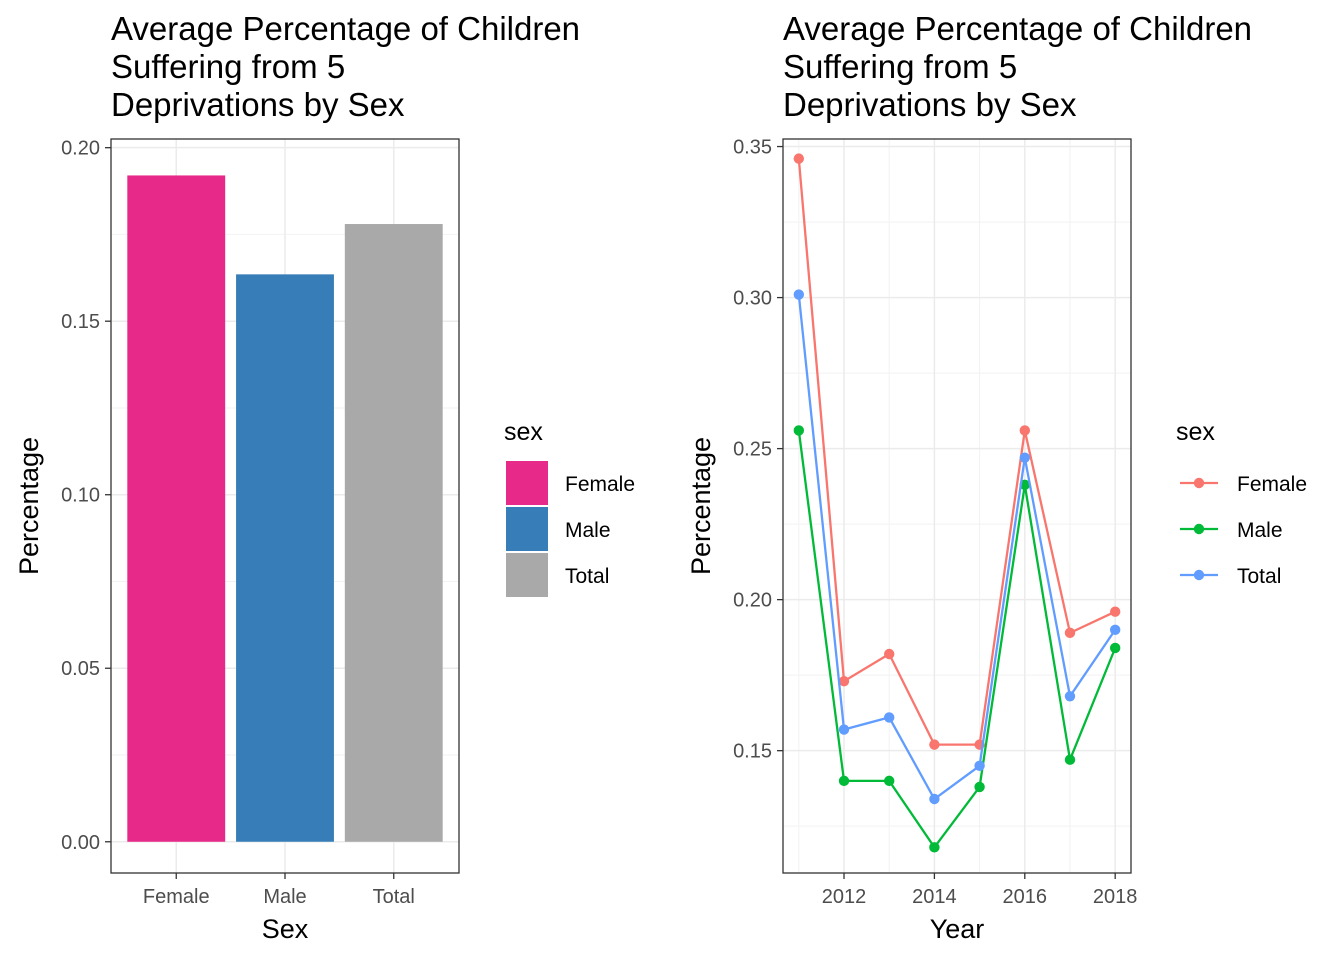  I want to click on series-line-female, so click(956, 452).